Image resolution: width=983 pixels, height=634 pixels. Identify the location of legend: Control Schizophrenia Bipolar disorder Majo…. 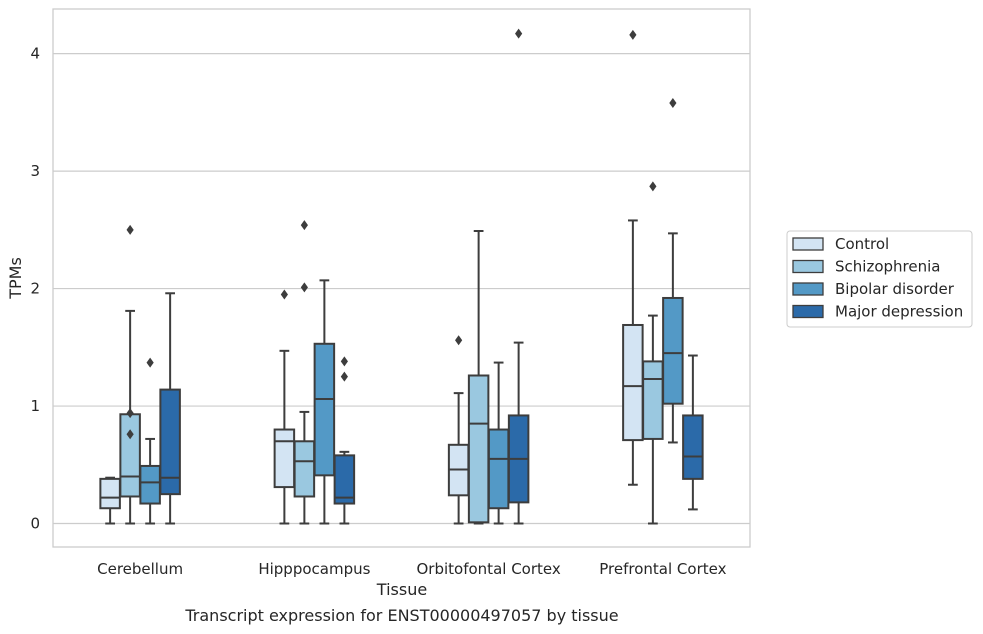
(879, 279).